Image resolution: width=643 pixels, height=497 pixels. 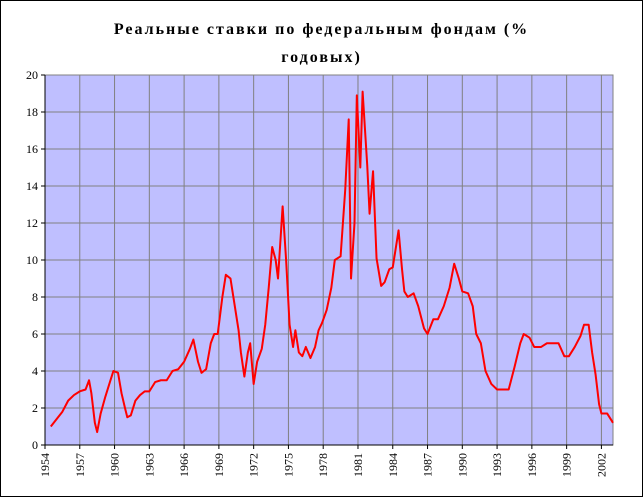 I want to click on x-tick-label: 1954, so click(x=45, y=465).